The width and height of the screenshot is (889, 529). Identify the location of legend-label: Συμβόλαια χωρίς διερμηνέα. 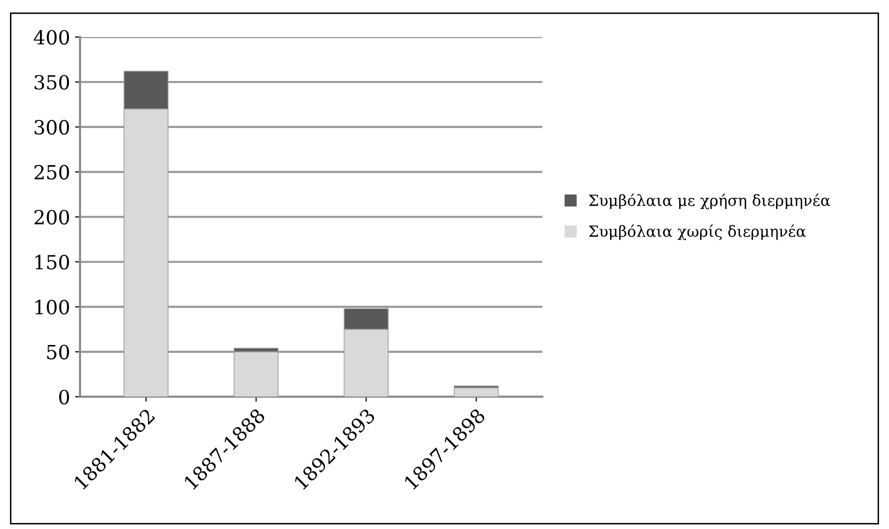
(697, 232).